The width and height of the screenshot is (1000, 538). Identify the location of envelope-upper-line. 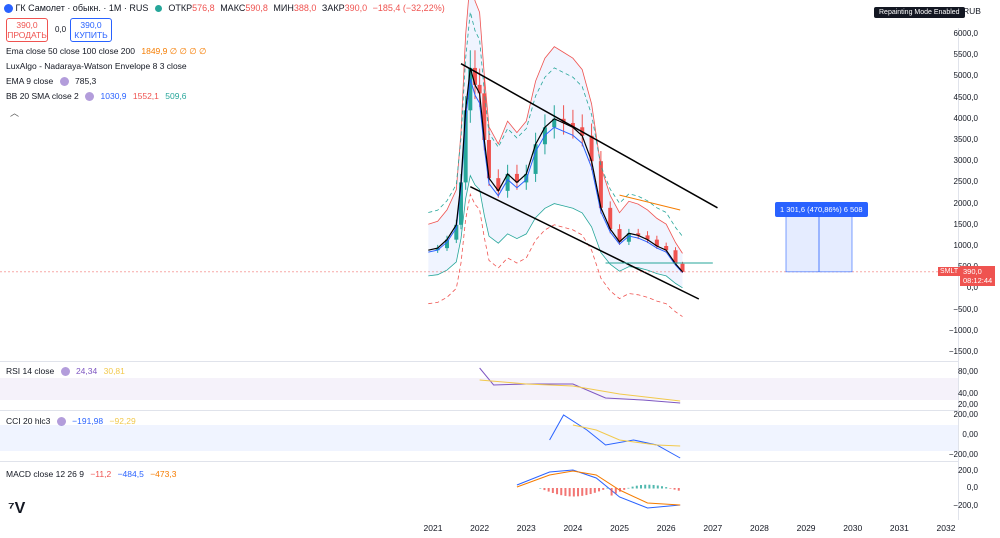
(555, 124).